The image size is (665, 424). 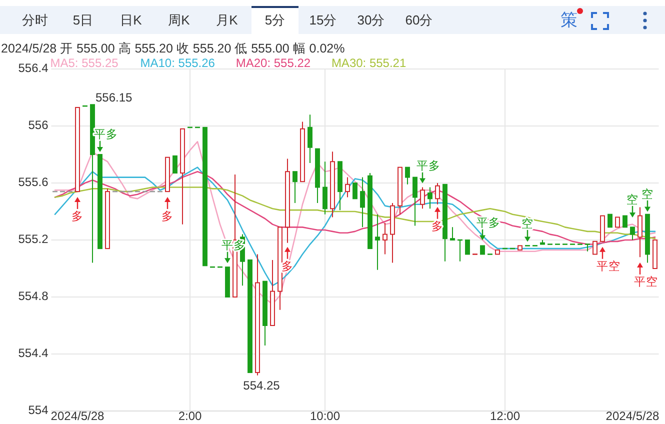 What do you see at coordinates (38, 410) in the screenshot?
I see `y-tick-label: 554` at bounding box center [38, 410].